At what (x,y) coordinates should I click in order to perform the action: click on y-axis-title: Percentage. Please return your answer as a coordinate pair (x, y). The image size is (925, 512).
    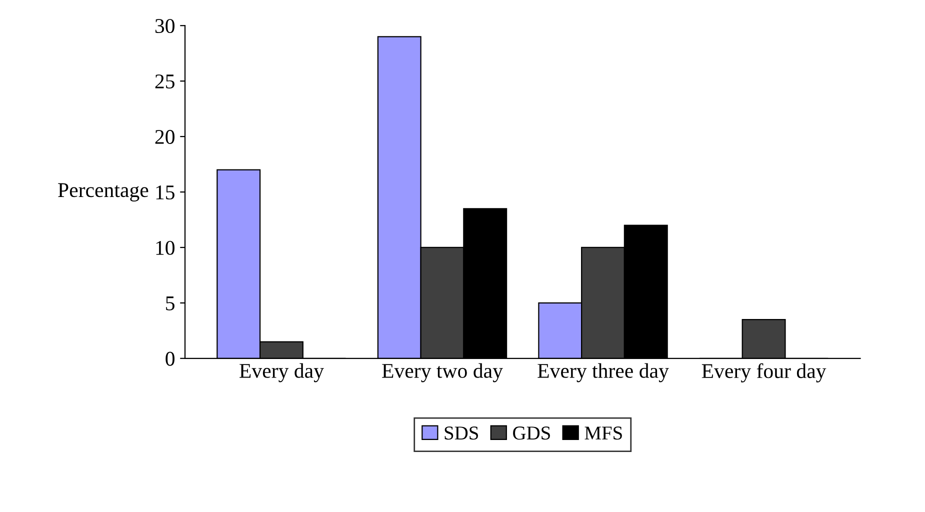
    Looking at the image, I should click on (103, 192).